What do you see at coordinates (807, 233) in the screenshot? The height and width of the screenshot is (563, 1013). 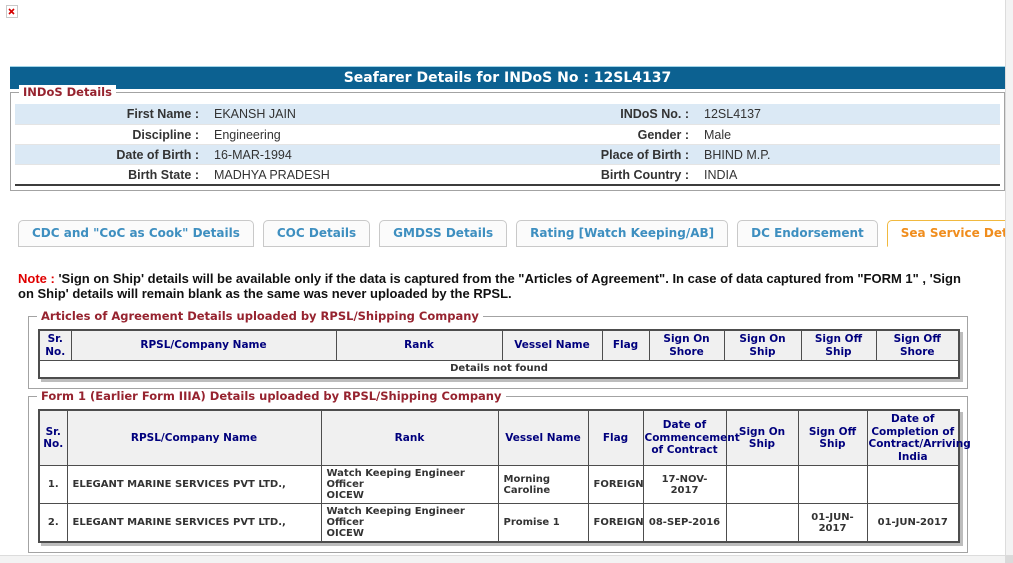 I see `tab-dc-endorsement: DC Endorsement` at bounding box center [807, 233].